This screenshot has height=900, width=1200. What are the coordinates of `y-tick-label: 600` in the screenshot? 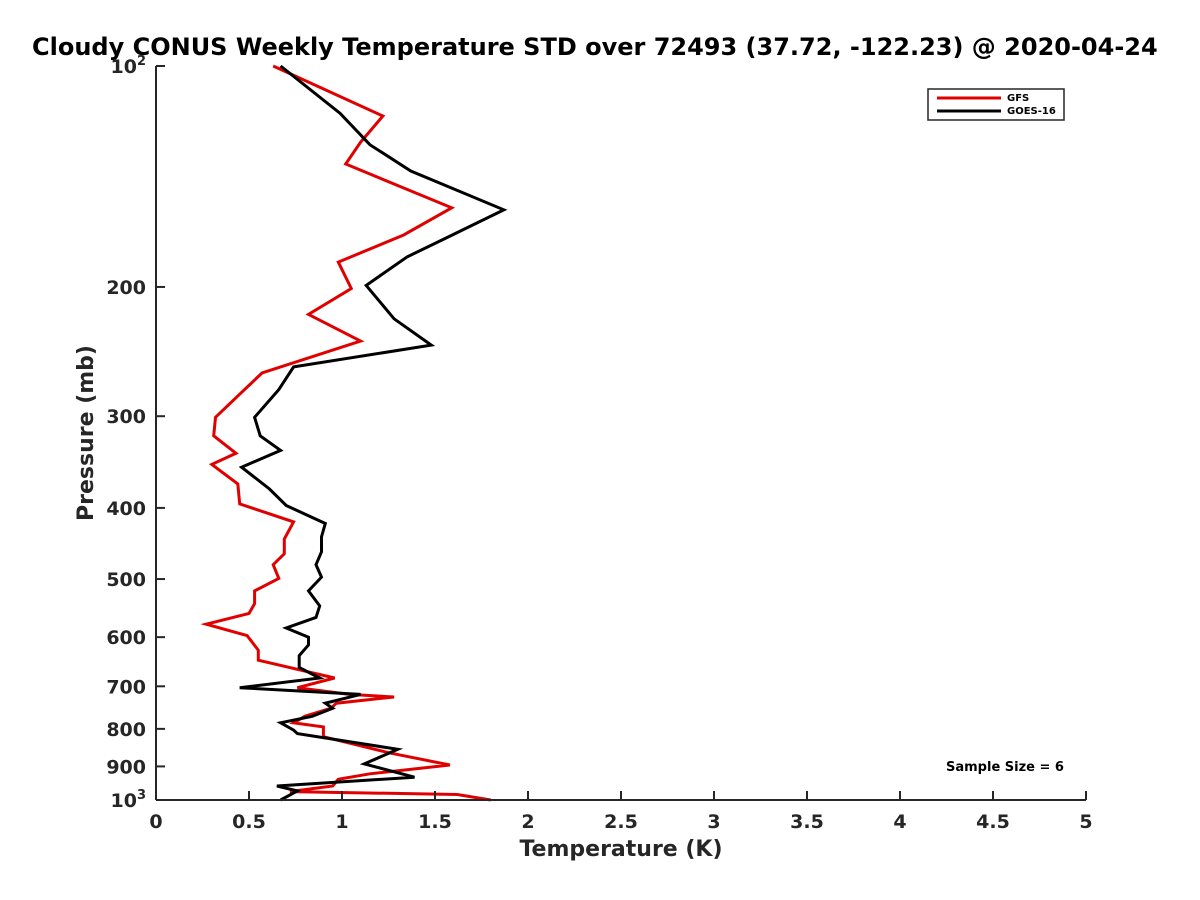 It's located at (126, 638).